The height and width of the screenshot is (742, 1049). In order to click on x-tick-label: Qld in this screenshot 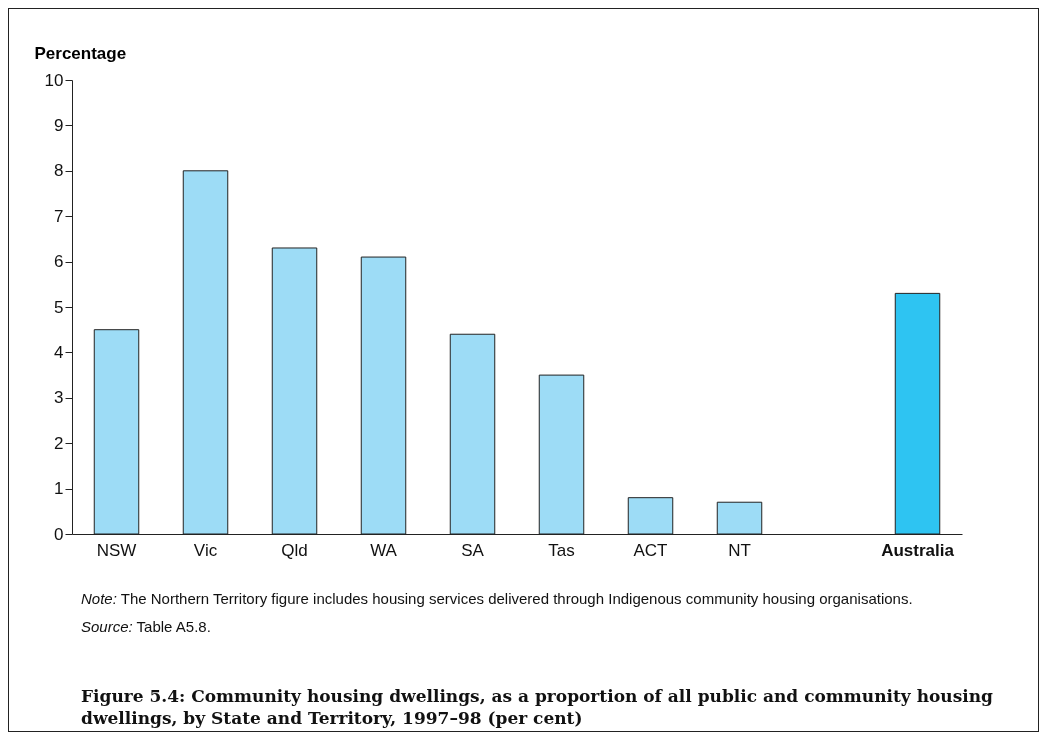, I will do `click(294, 550)`.